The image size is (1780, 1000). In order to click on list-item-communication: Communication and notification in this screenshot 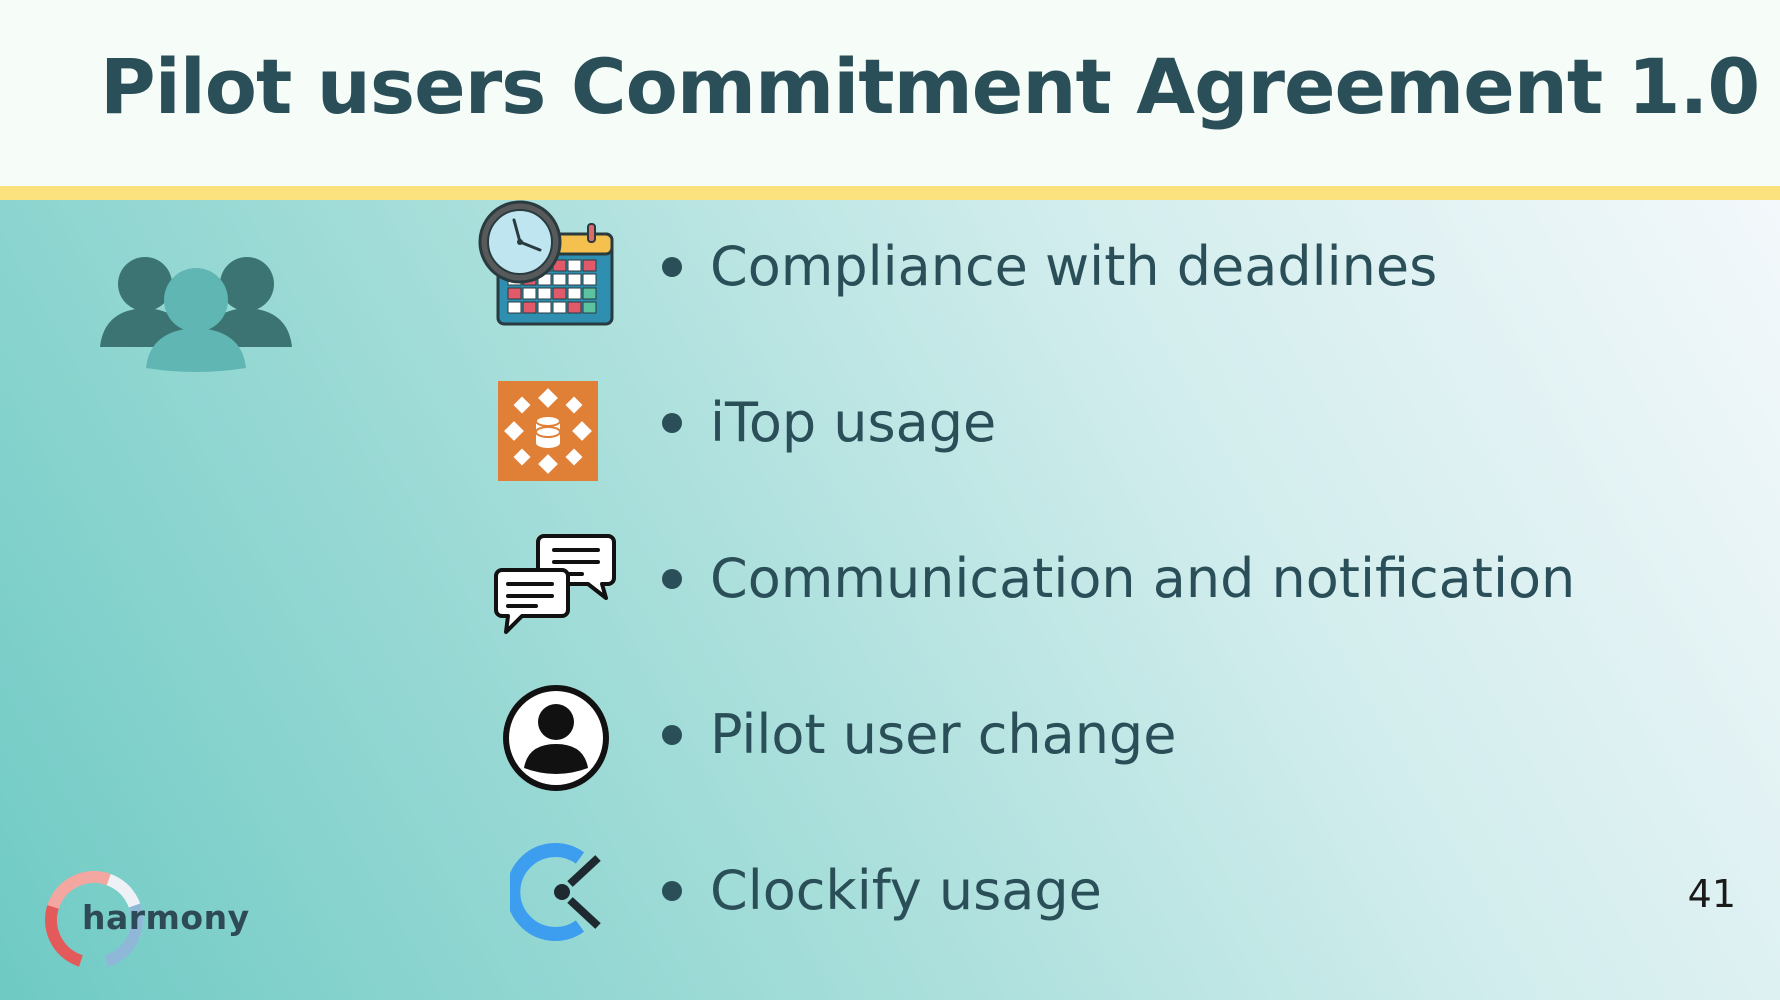, I will do `click(890, 577)`.